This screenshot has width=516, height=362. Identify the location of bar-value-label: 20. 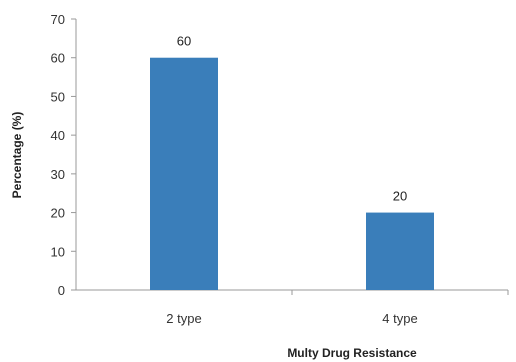
(400, 196).